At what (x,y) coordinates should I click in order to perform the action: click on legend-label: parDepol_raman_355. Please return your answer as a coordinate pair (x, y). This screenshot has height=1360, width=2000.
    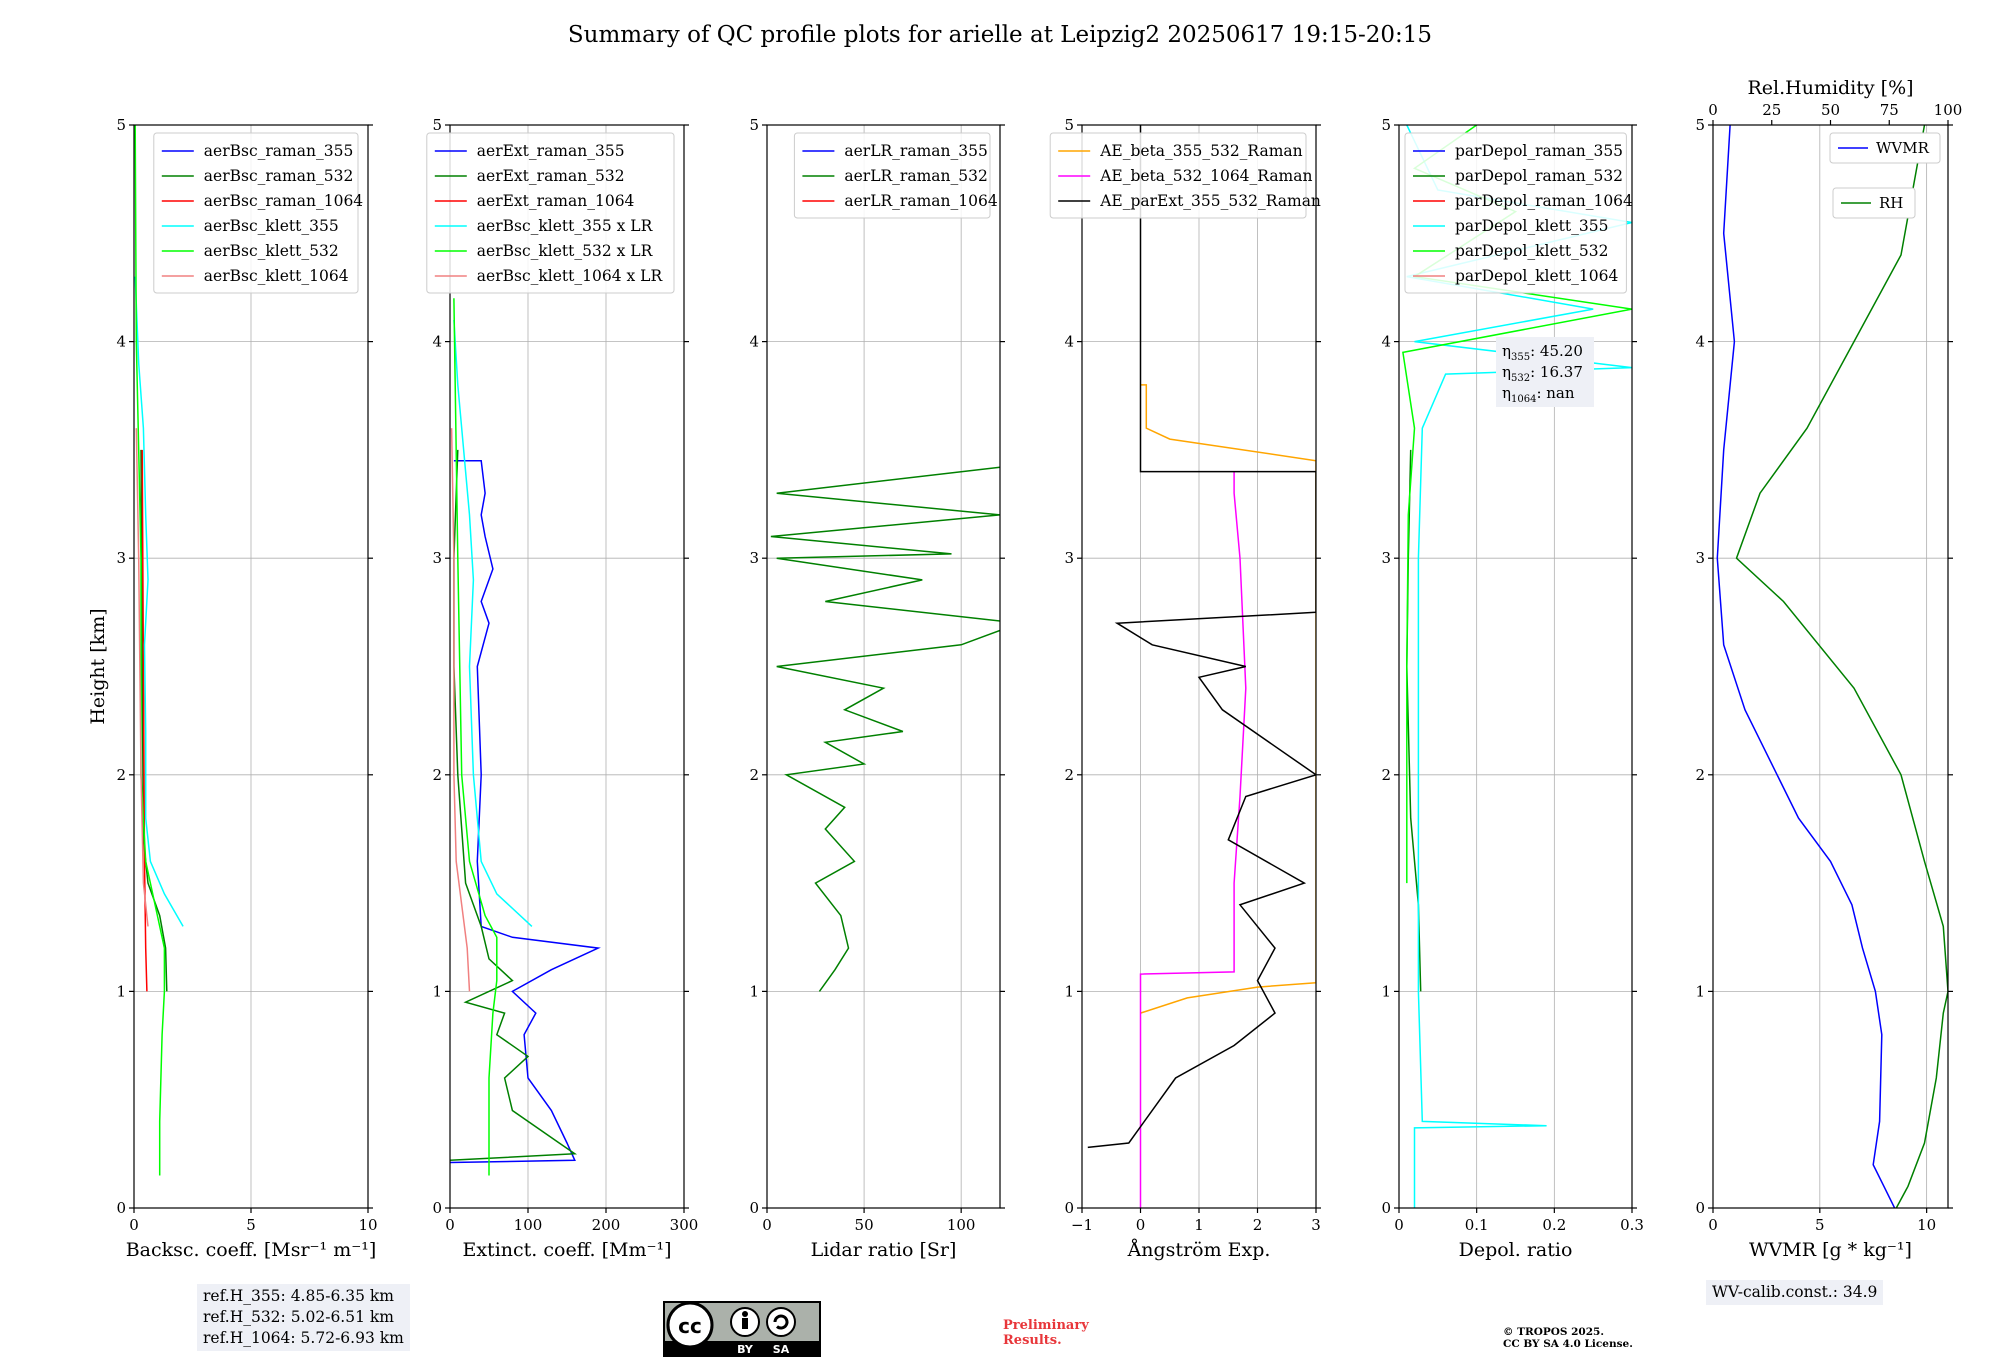
    Looking at the image, I should click on (1539, 151).